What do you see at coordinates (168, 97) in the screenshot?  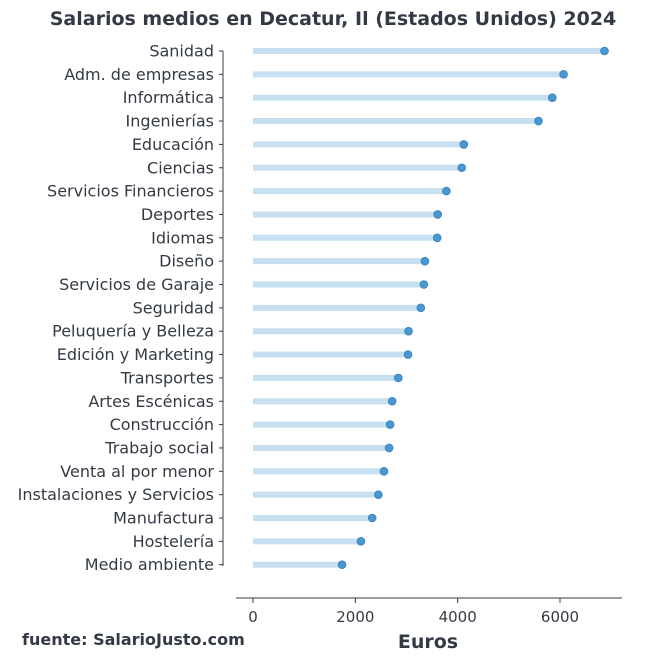 I see `category-label: Informática` at bounding box center [168, 97].